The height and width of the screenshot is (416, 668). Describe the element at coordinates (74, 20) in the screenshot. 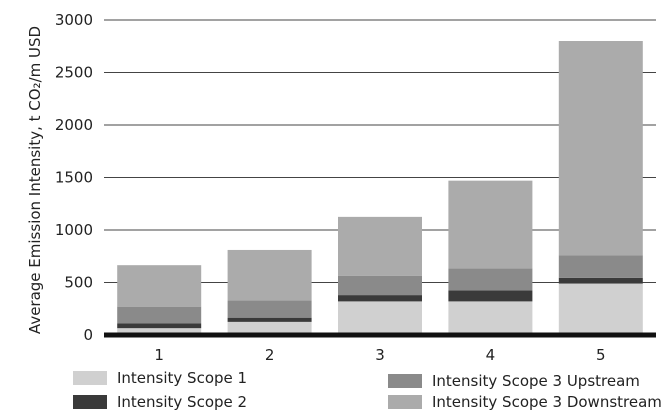

I see `y-tick-label: 3000` at that location.